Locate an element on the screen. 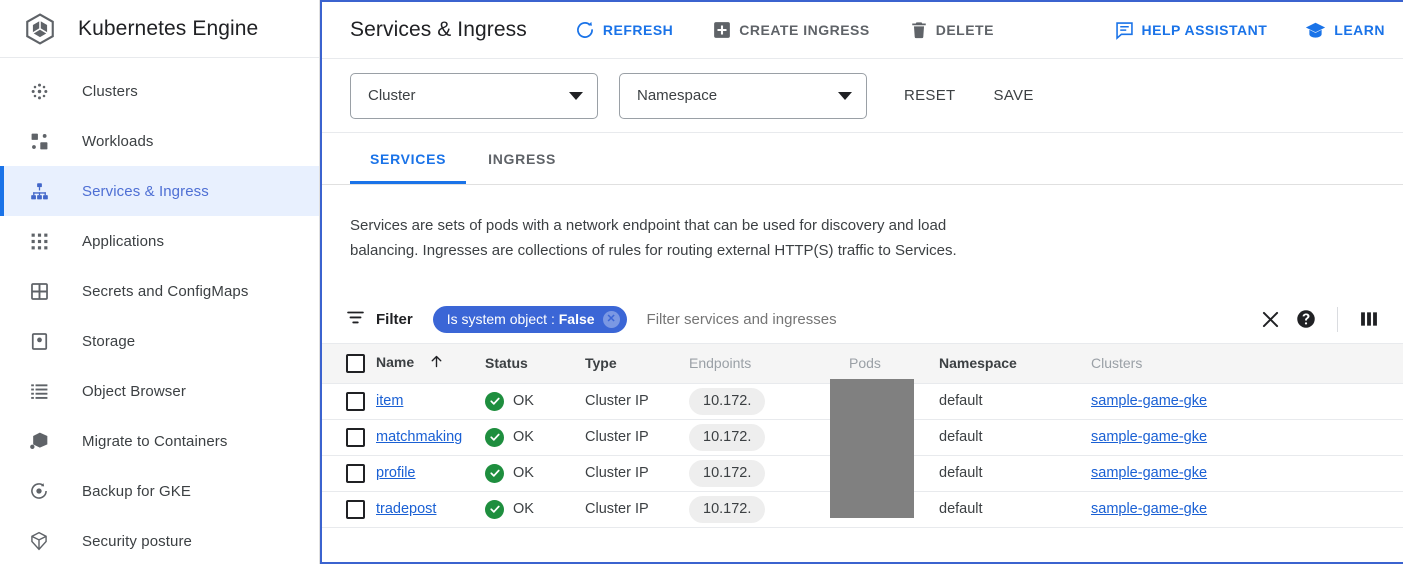 The image size is (1403, 564). namespace-select-value: Namespace is located at coordinates (677, 95).